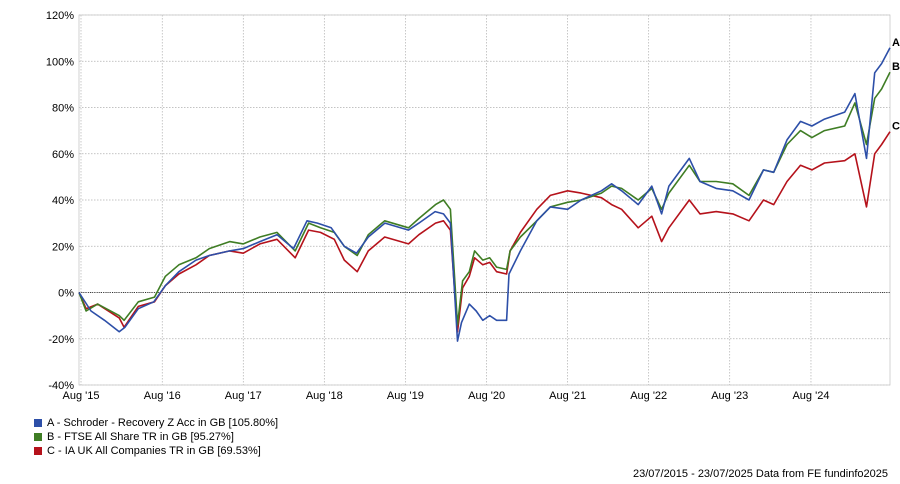 This screenshot has height=484, width=900. What do you see at coordinates (729, 396) in the screenshot?
I see `x-tick-label: Aug '23` at bounding box center [729, 396].